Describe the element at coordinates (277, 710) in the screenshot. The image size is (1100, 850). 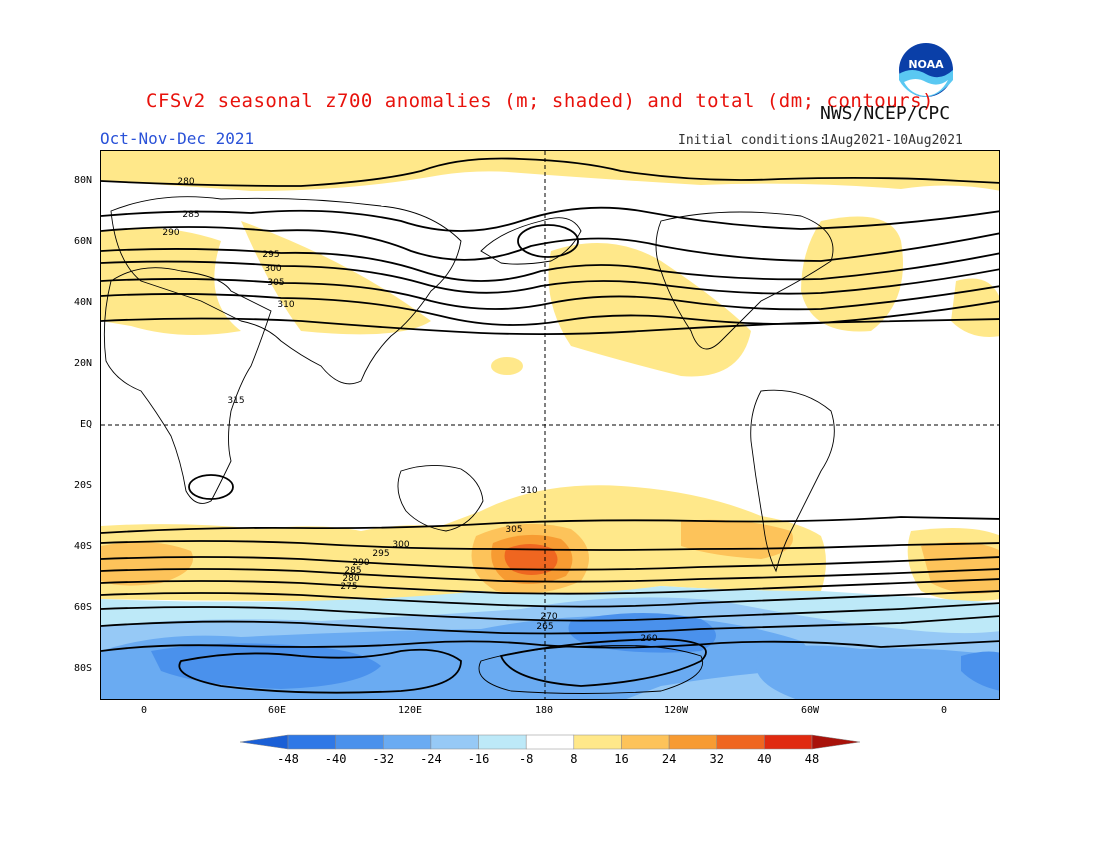
I see `lon-label-60e: 60E` at that location.